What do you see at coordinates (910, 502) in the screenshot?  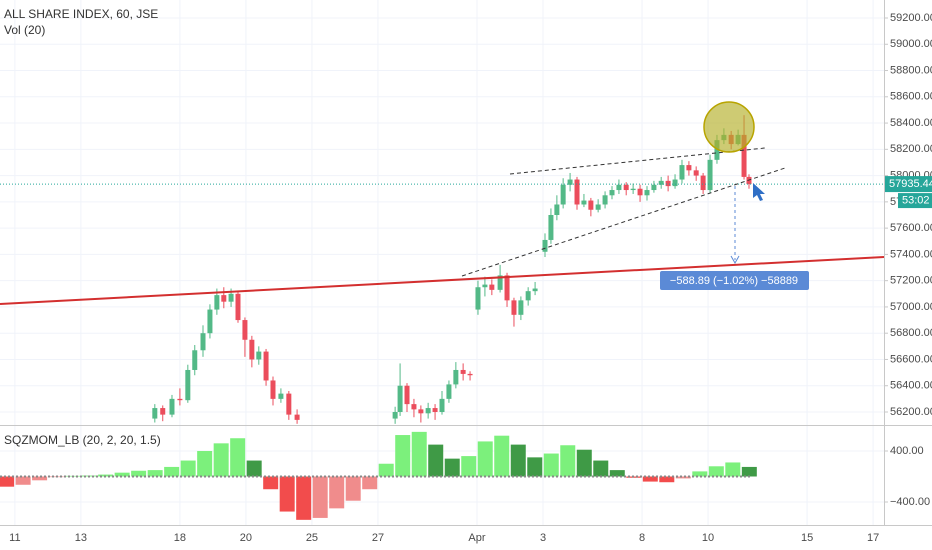 I see `y-tick-label: −400.00` at bounding box center [910, 502].